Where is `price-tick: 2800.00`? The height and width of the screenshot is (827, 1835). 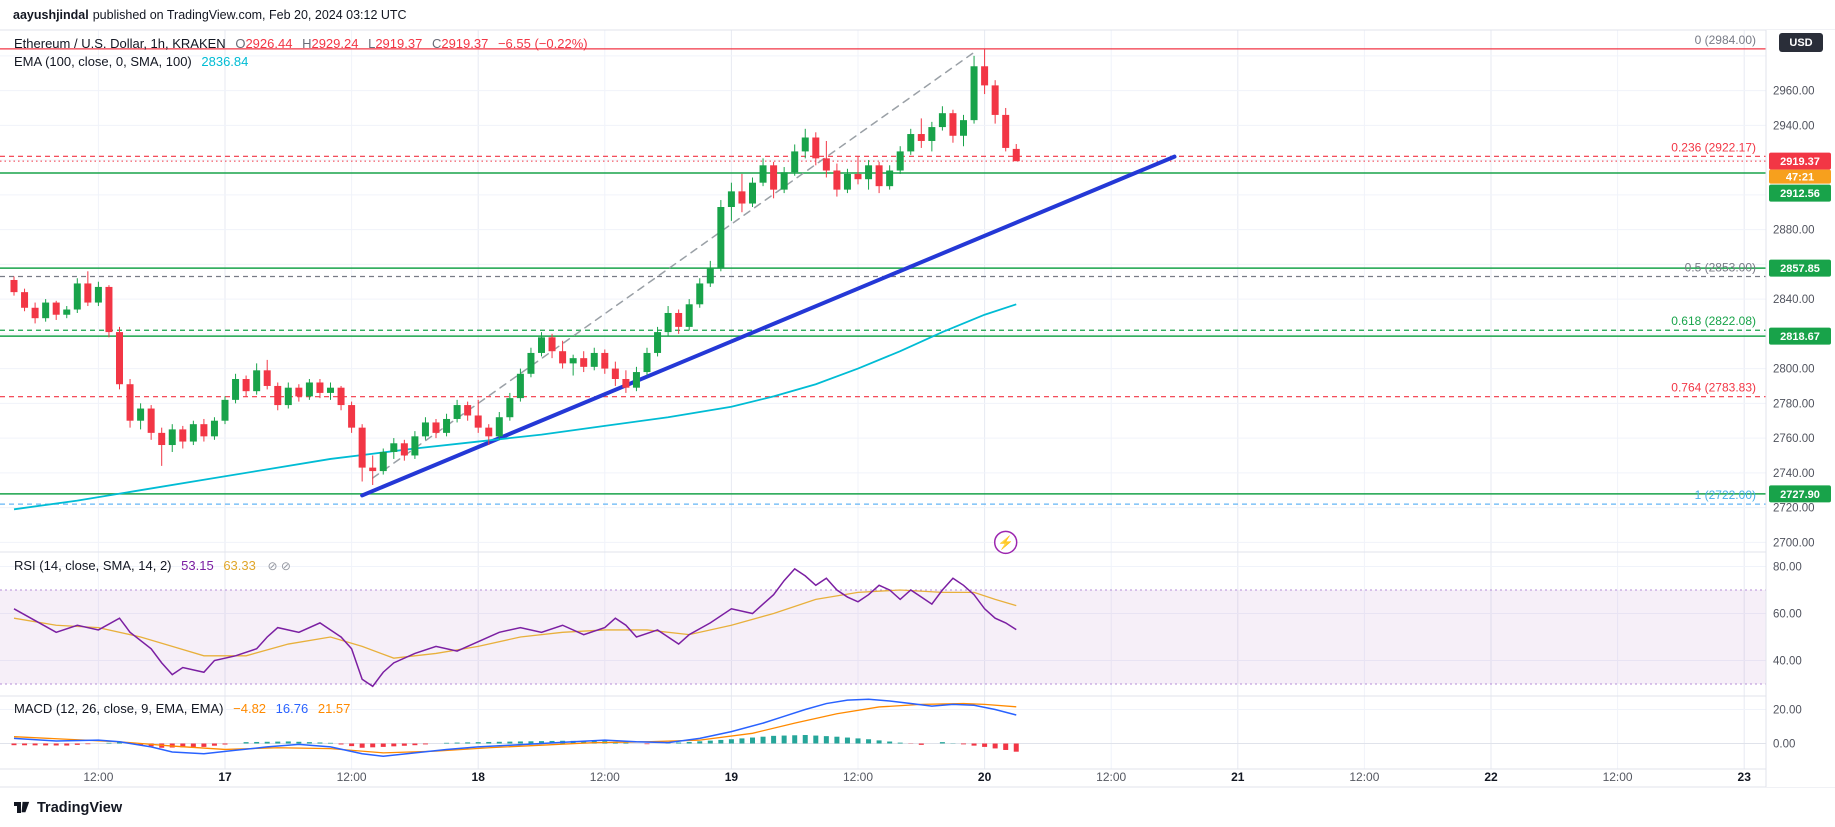 price-tick: 2800.00 is located at coordinates (1794, 370).